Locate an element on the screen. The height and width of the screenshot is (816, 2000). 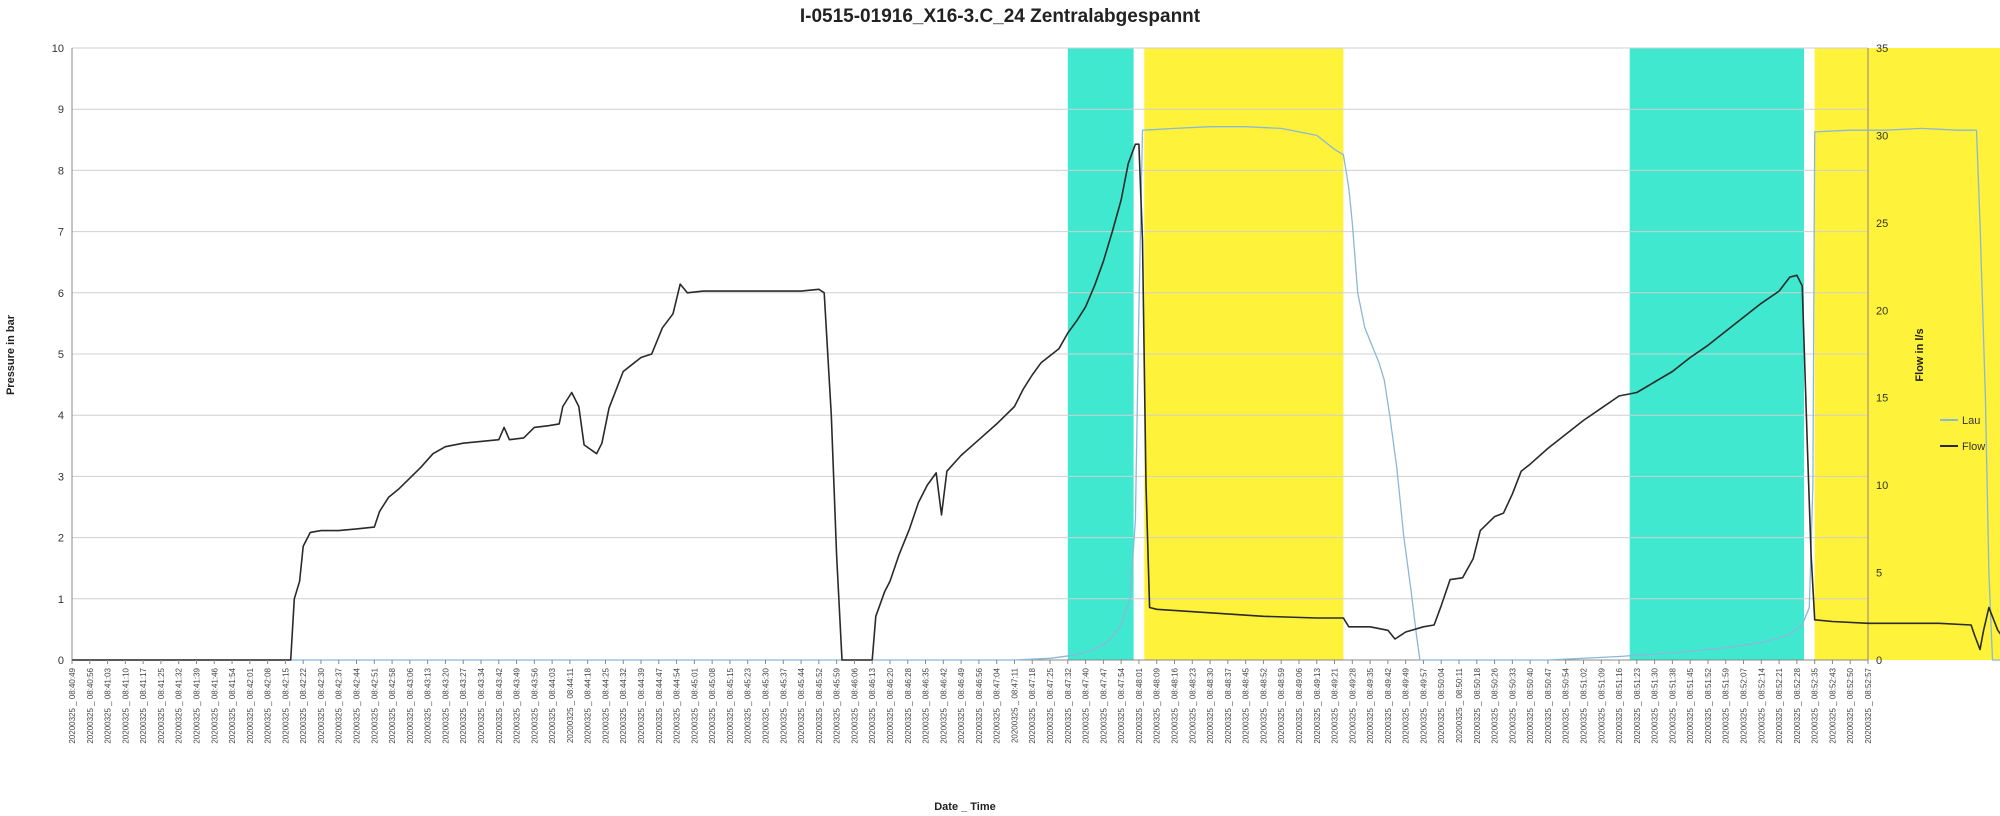
x-tick-label: 20200325 _ 08:51:52 is located at coordinates (1708, 705).